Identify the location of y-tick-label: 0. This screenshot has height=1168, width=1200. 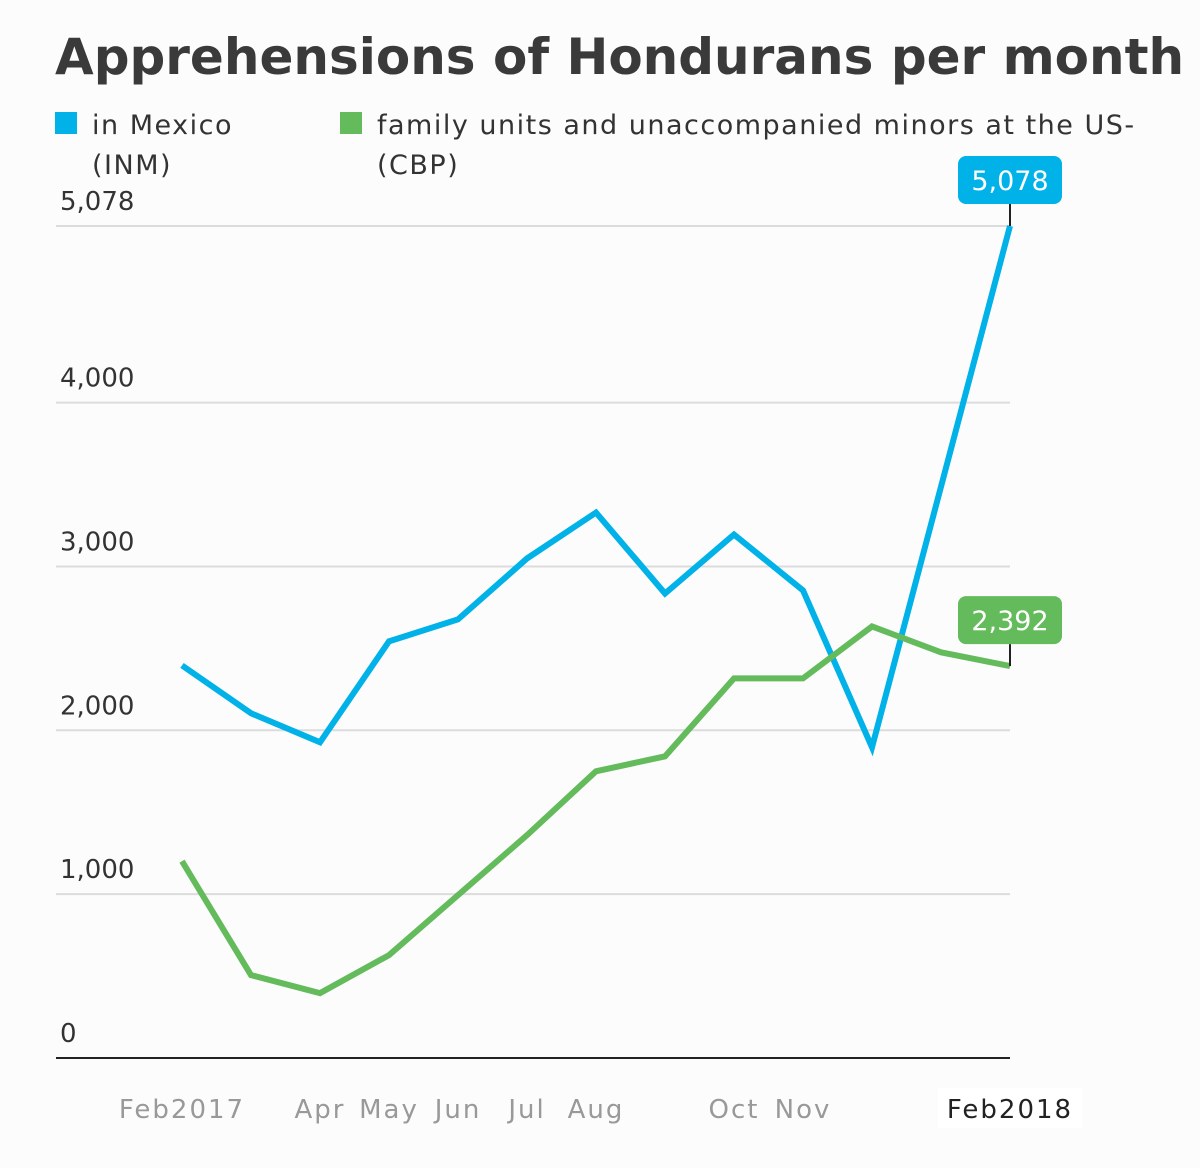
(68, 1034).